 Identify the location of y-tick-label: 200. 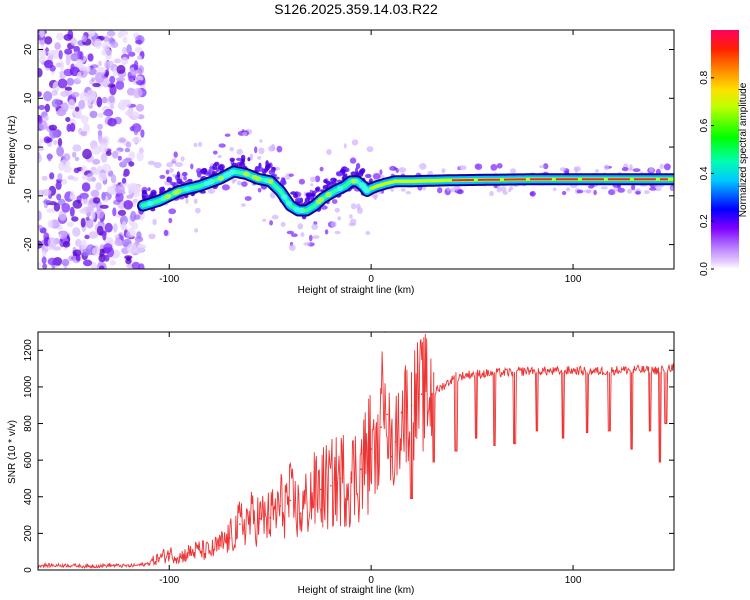
(28, 533).